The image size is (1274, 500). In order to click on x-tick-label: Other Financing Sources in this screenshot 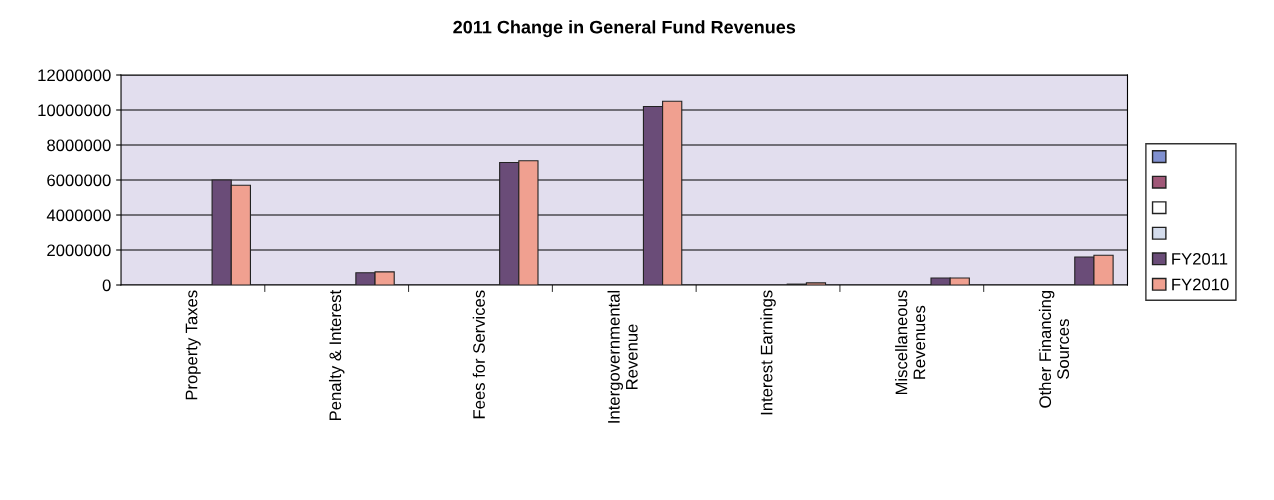, I will do `click(1054, 349)`.